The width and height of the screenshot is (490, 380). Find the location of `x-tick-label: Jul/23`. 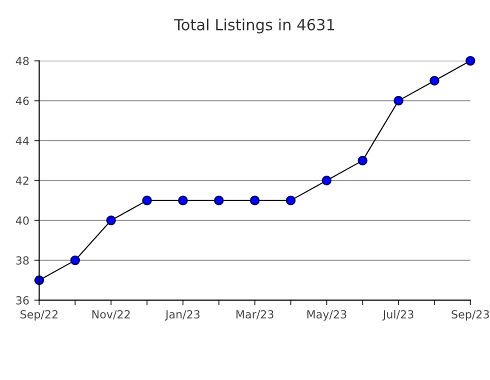

x-tick-label: Jul/23 is located at coordinates (398, 315).